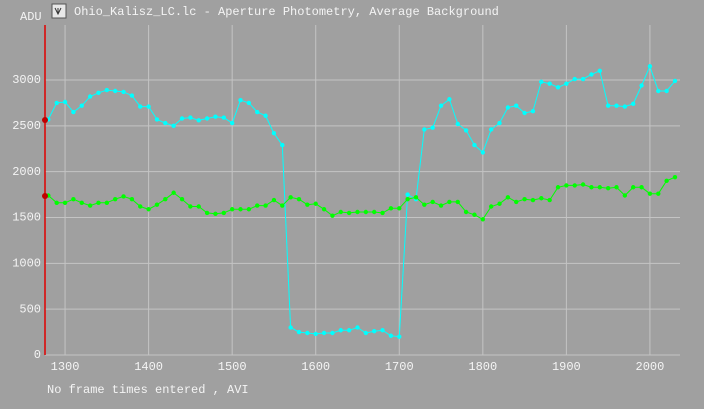 The image size is (704, 409). What do you see at coordinates (58, 11) in the screenshot?
I see `app-icon-glyph` at bounding box center [58, 11].